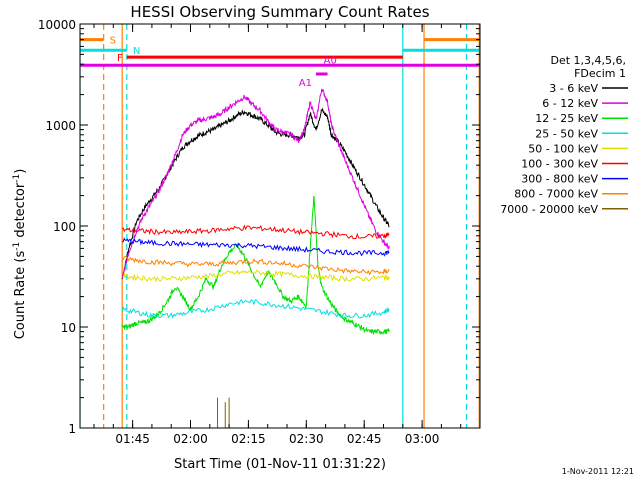 The width and height of the screenshot is (640, 480). What do you see at coordinates (20, 295) in the screenshot?
I see `y-axis-label-main: Count Rate (s` at bounding box center [20, 295].